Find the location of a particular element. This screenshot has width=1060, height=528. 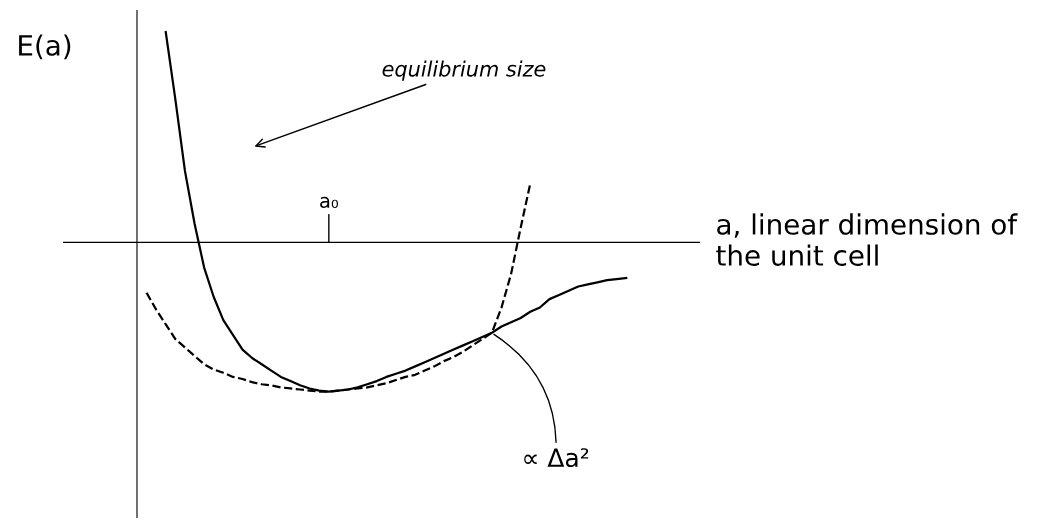

x-axis-title: a, linear dimension of the unit cell is located at coordinates (867, 239).